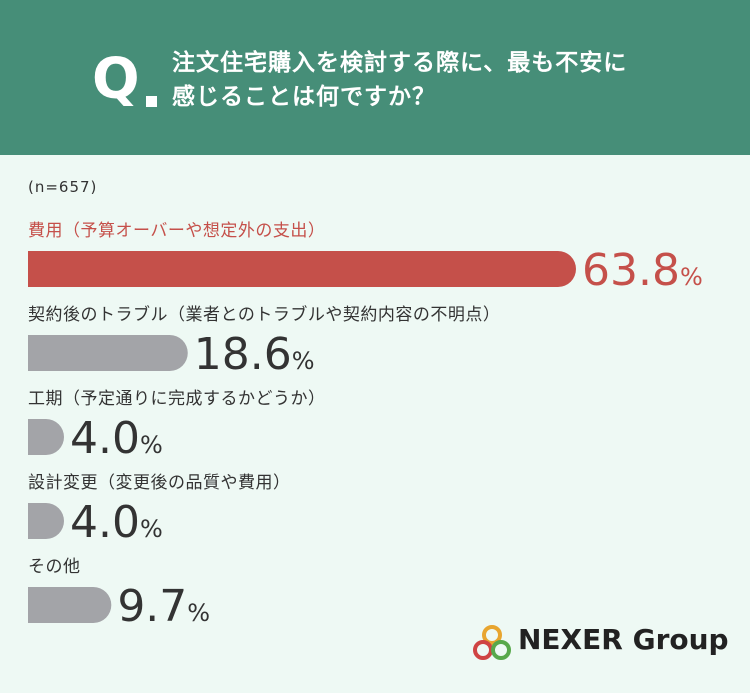  What do you see at coordinates (304, 97) in the screenshot?
I see `question-line-2: 感じることは何ですか？` at bounding box center [304, 97].